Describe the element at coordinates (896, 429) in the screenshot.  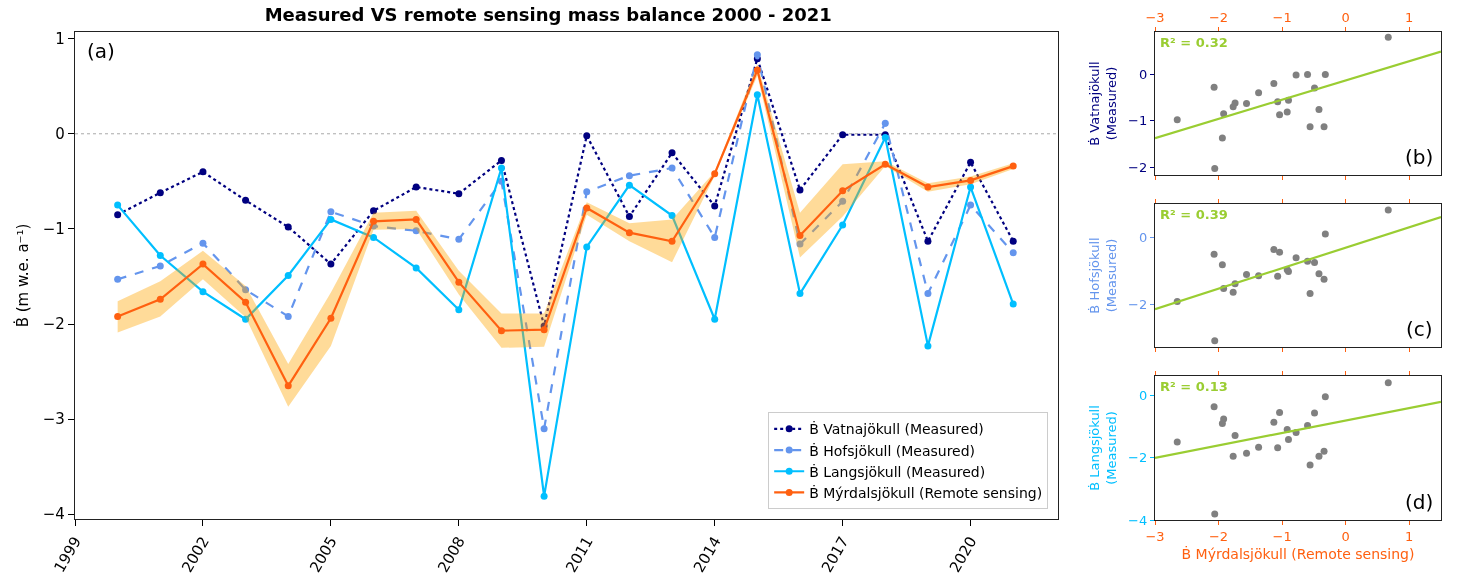
I see `legend-label: Ḃ Vatnajökull (Measured)` at that location.